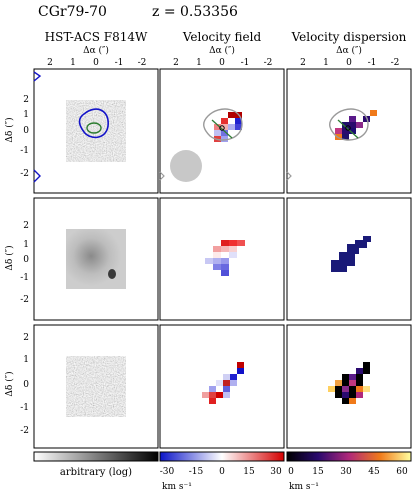 The height and width of the screenshot is (497, 415). I want to click on panel-dispersion-model-row2, so click(349, 259).